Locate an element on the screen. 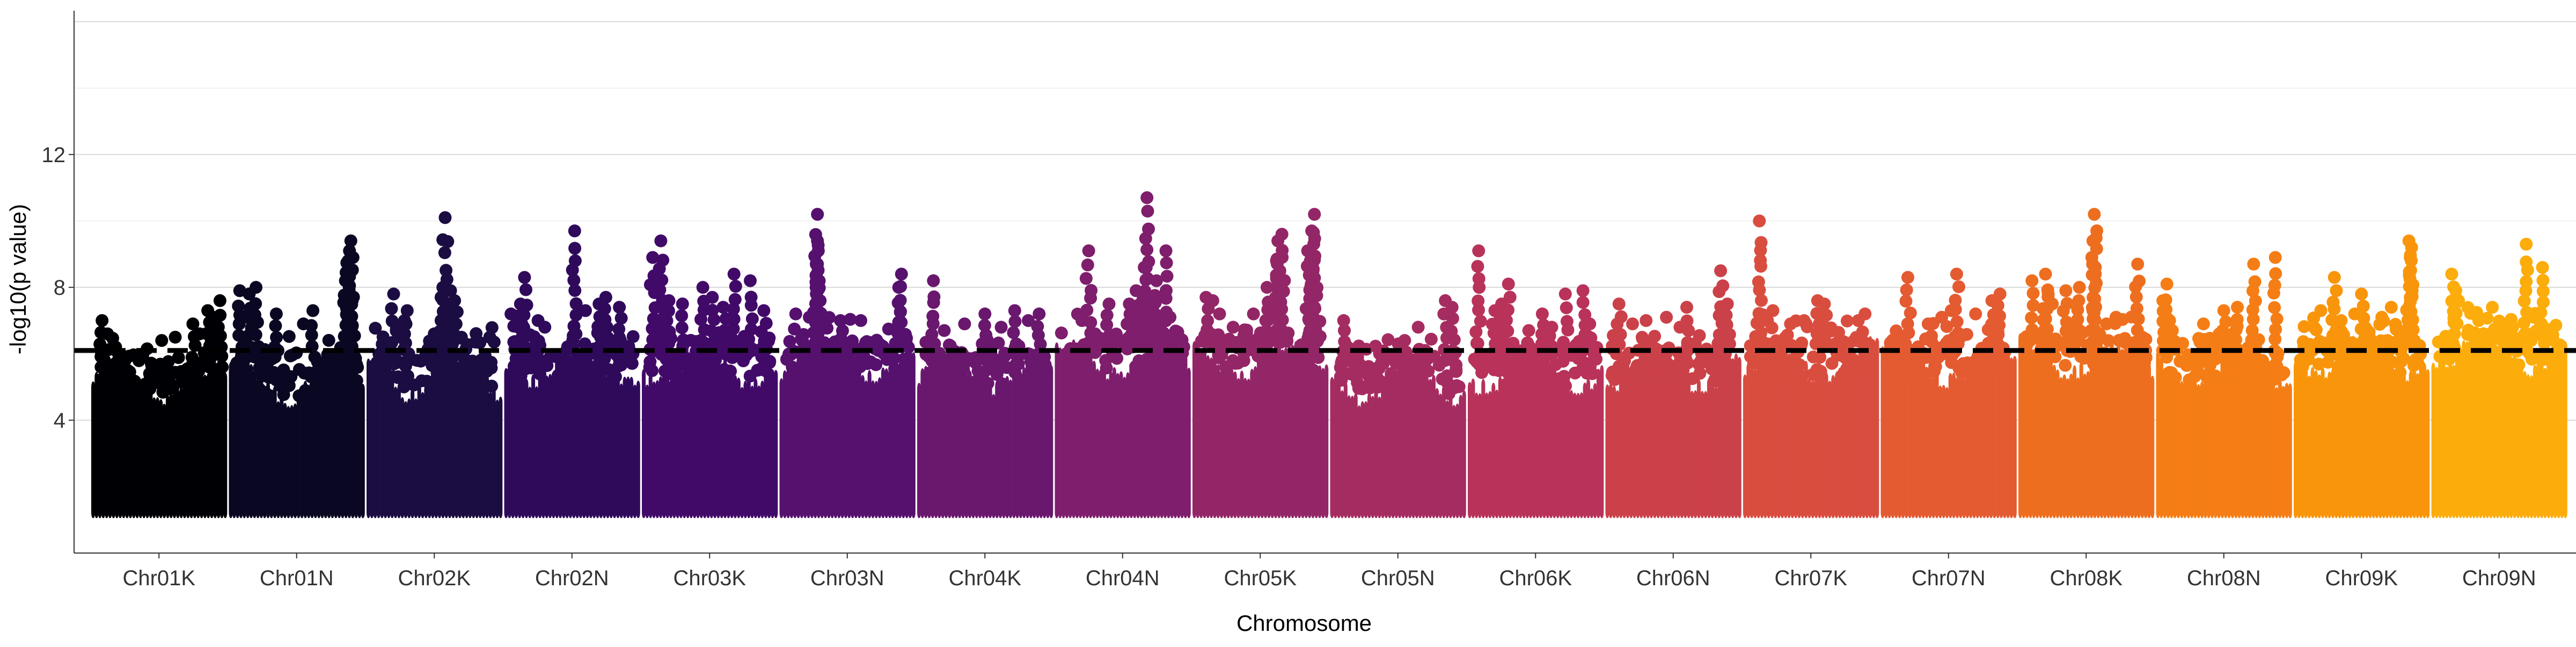  x-tick-label: Chr06N is located at coordinates (1673, 578).